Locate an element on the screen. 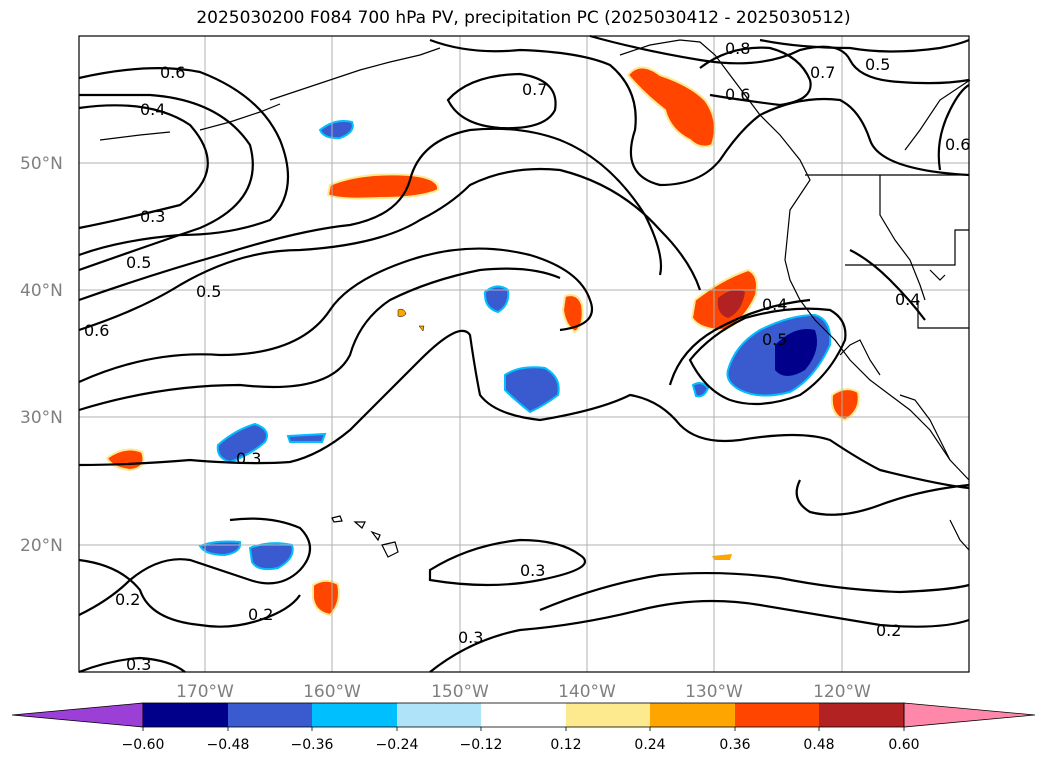  lat-tick-label: 20°N is located at coordinates (41, 546).